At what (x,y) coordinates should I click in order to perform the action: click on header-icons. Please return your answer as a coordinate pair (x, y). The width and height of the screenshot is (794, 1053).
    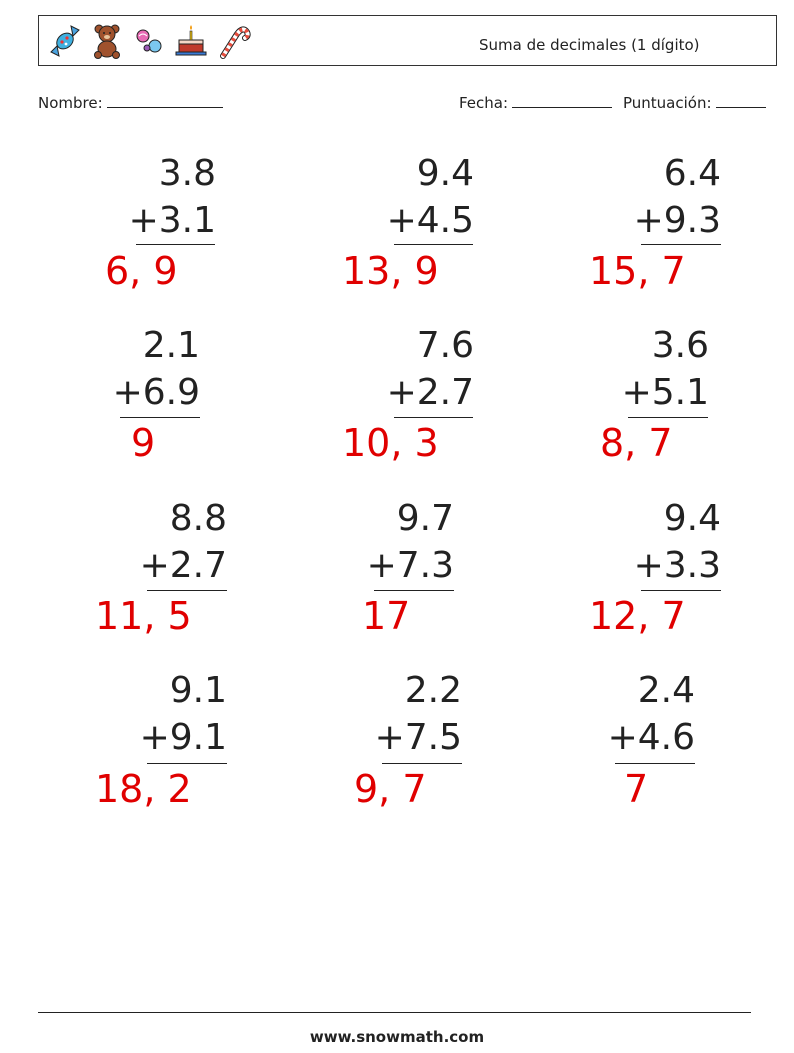
    Looking at the image, I should click on (149, 41).